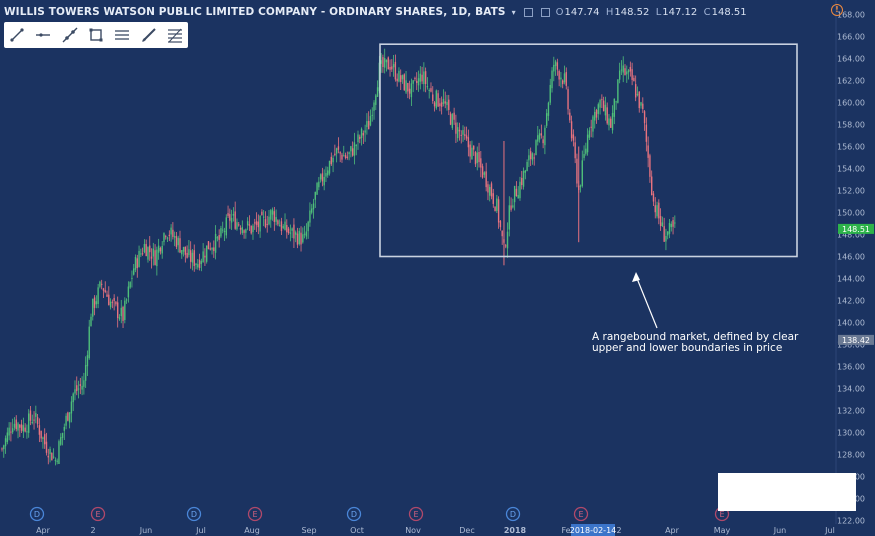 This screenshot has height=536, width=875. What do you see at coordinates (851, 389) in the screenshot?
I see `y-tick-label: 134.00` at bounding box center [851, 389].